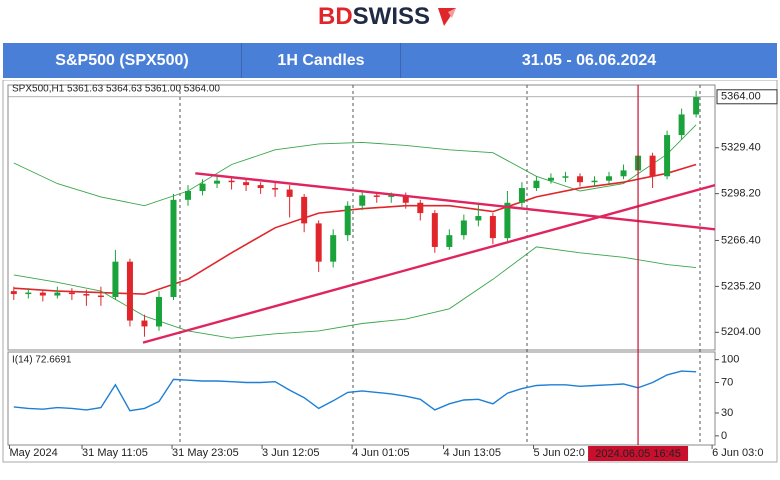  Describe the element at coordinates (741, 194) in the screenshot. I see `y-tick-label: 5298.20` at that location.